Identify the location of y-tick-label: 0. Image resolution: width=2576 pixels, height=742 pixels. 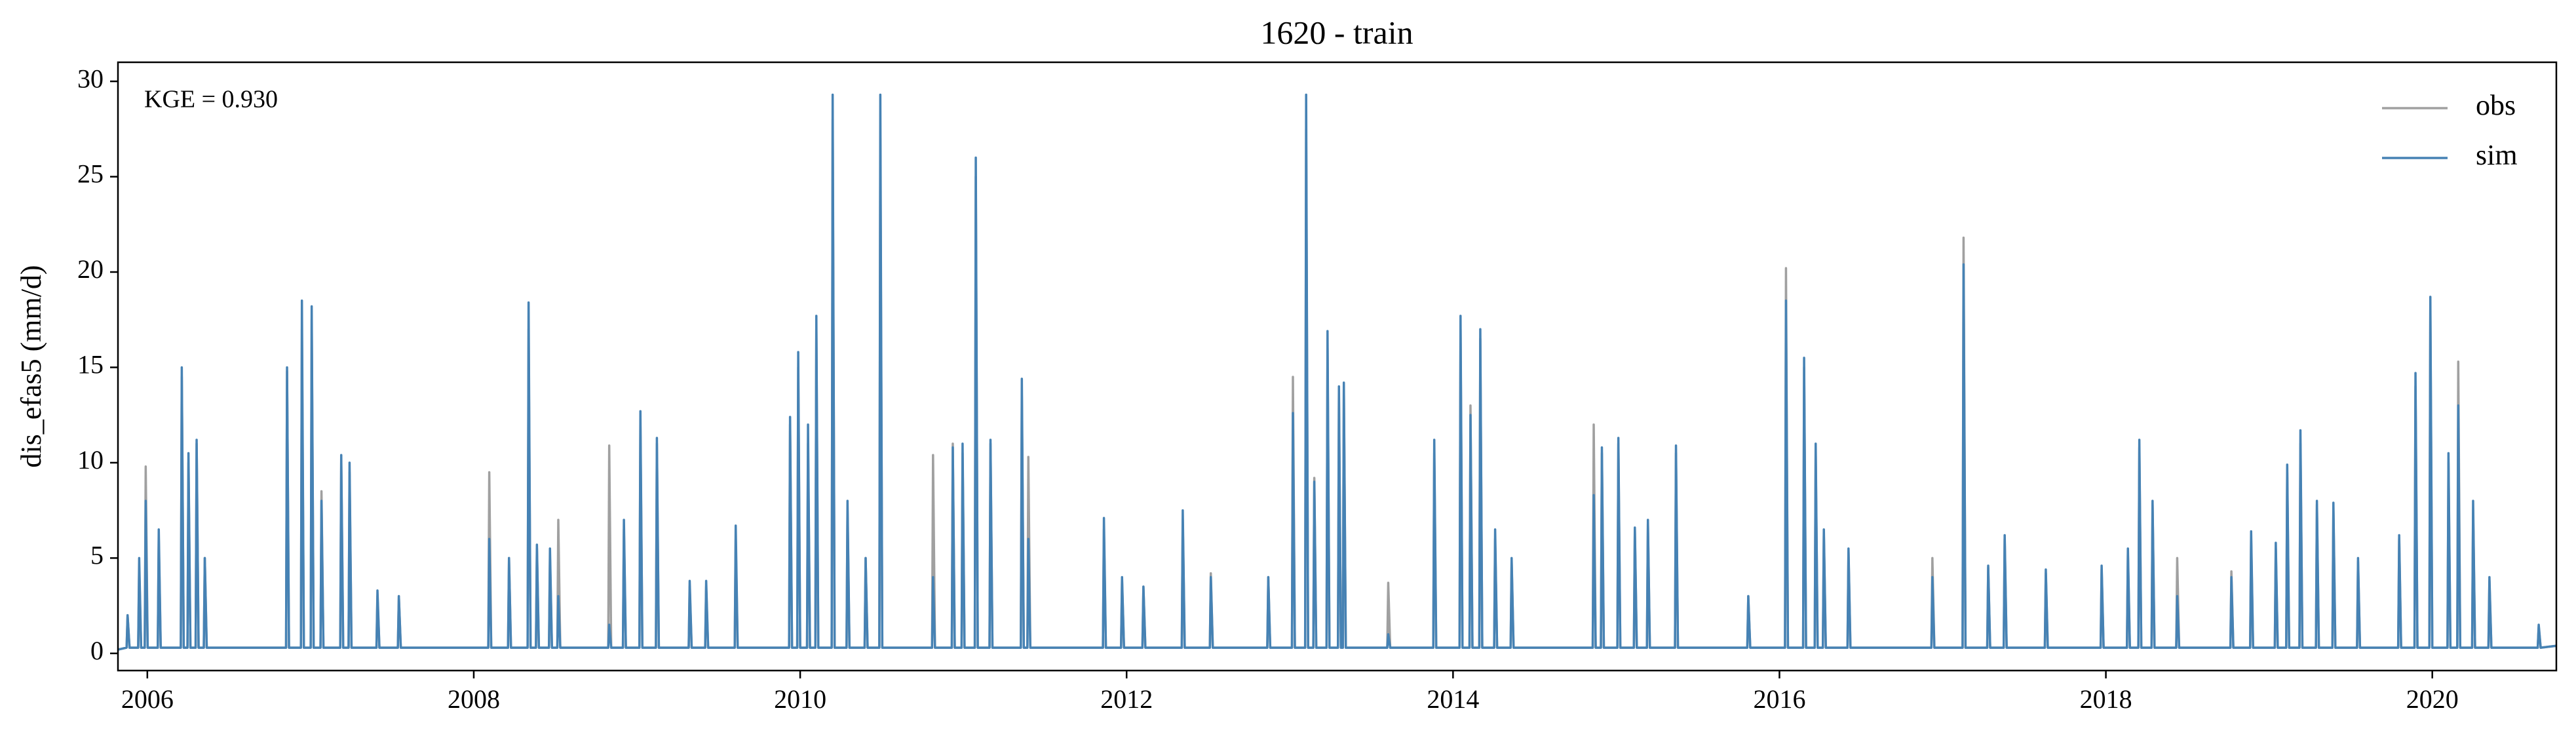
(97, 650).